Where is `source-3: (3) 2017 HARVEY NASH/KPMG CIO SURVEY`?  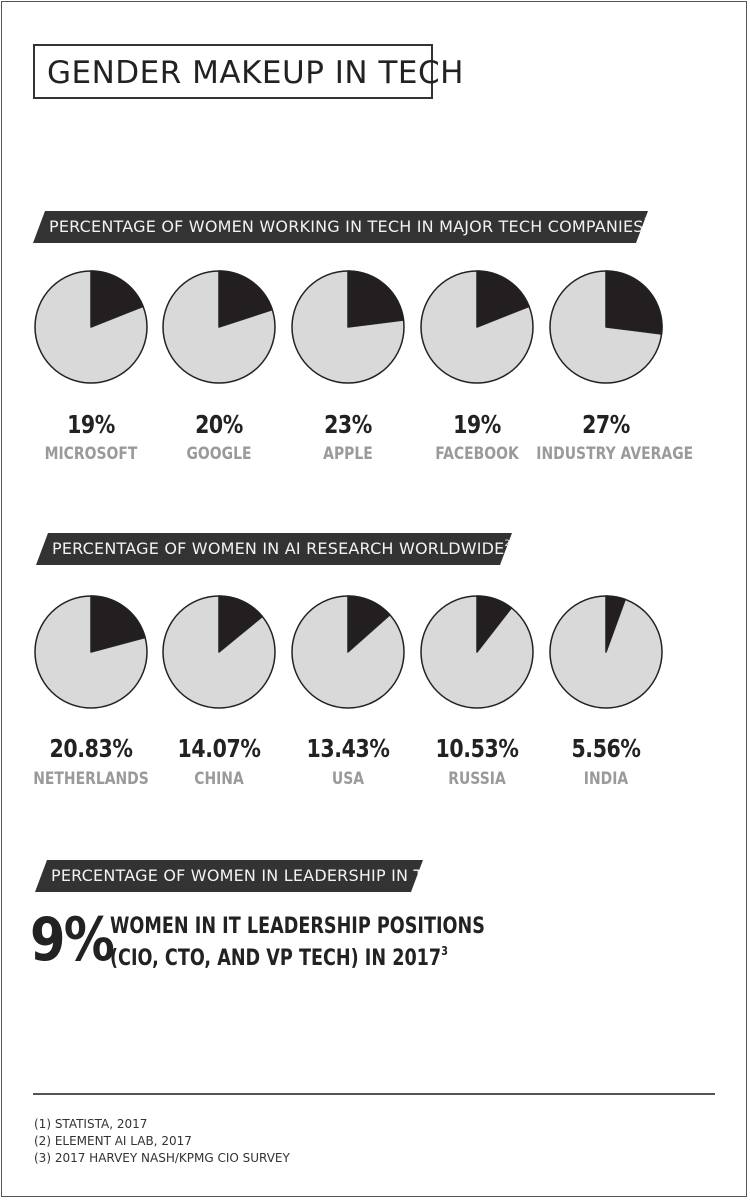
source-3: (3) 2017 HARVEY NASH/KPMG CIO SURVEY is located at coordinates (162, 1158).